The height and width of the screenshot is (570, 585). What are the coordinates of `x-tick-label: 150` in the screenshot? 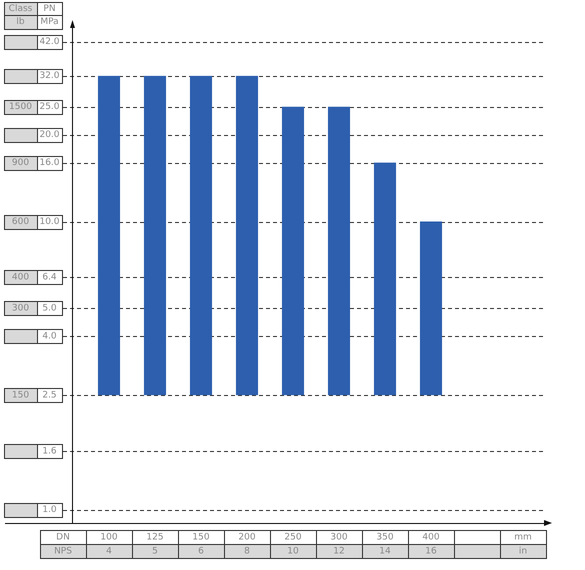 It's located at (201, 537).